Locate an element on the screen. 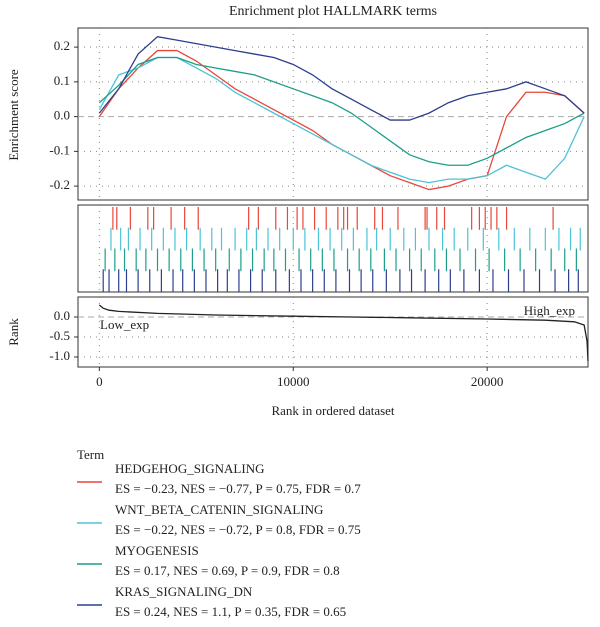  legend-label: WNT_BETA_CATENIN_SIGNALING is located at coordinates (219, 509).